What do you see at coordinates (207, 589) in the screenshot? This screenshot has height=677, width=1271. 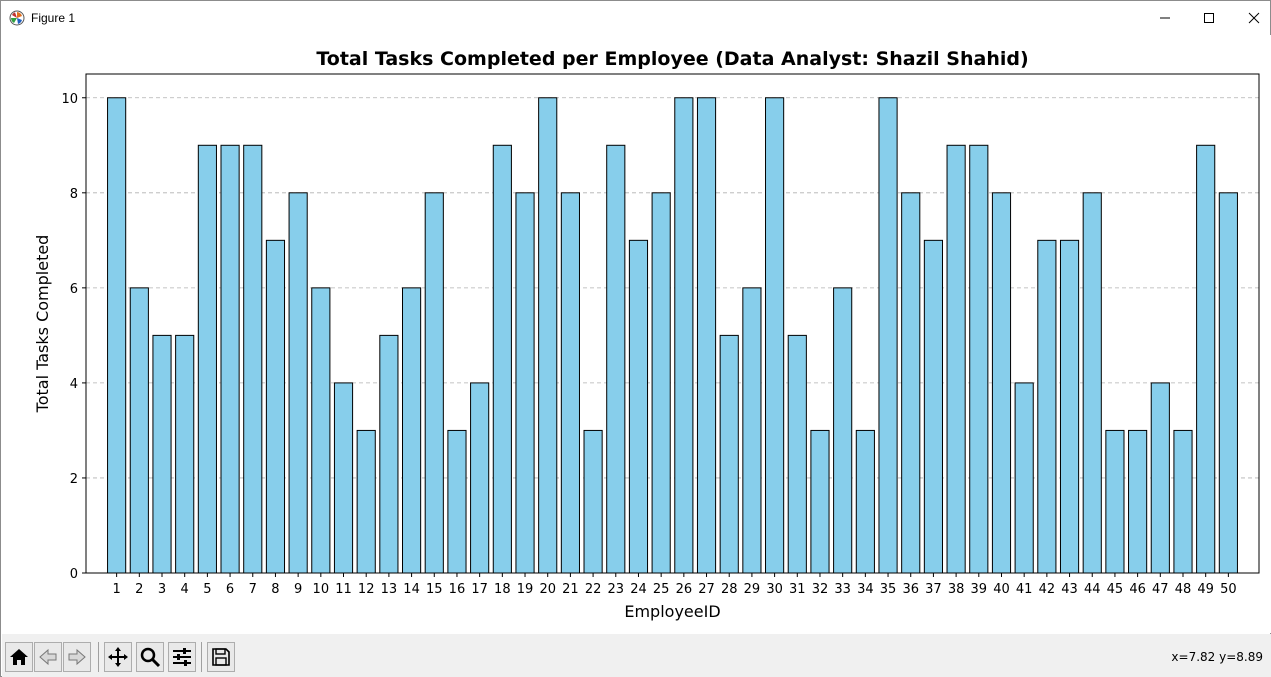 I see `x-tick-label: 5` at bounding box center [207, 589].